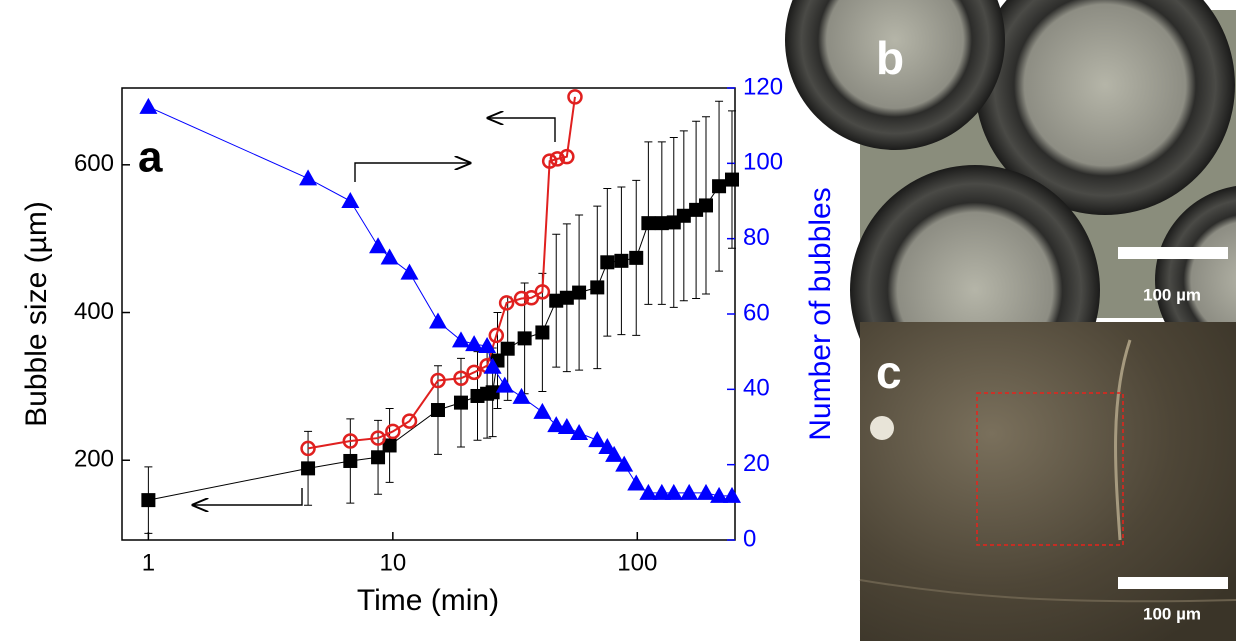  I want to click on y2-tick-label: 60, so click(756, 312).